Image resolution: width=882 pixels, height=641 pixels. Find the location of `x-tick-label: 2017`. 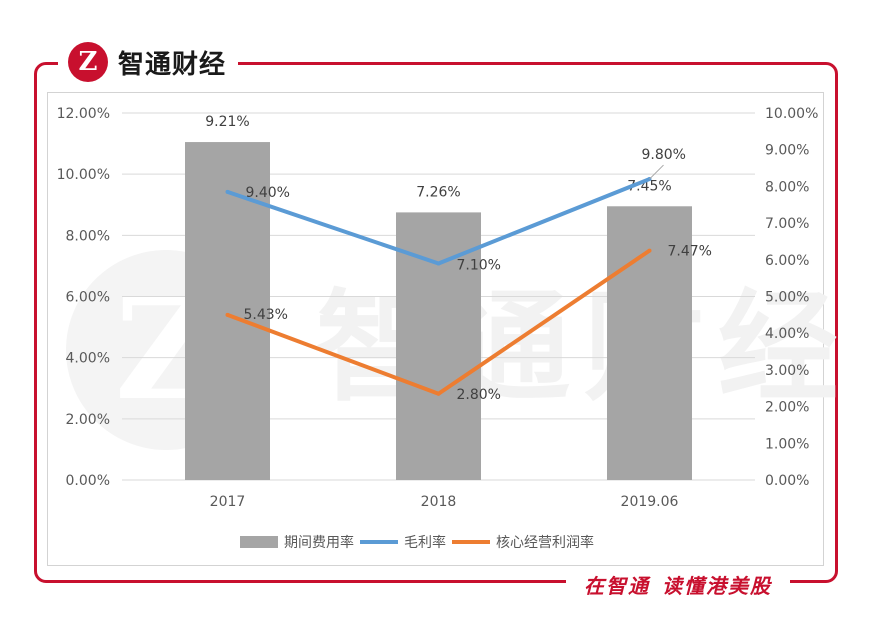

x-tick-label: 2017 is located at coordinates (228, 502).